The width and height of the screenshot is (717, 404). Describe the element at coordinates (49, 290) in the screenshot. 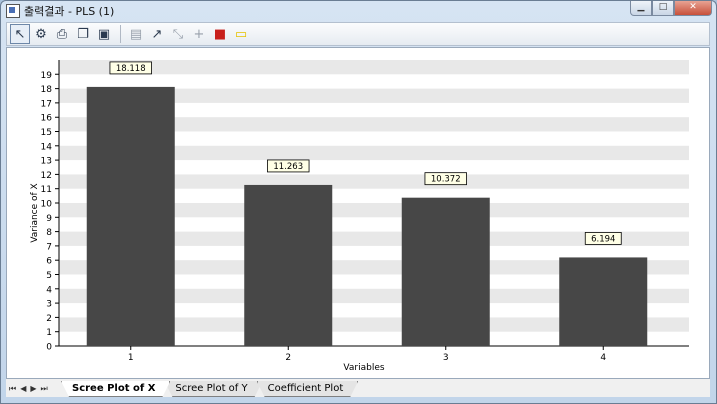

I see `y-tick-label: 4` at that location.